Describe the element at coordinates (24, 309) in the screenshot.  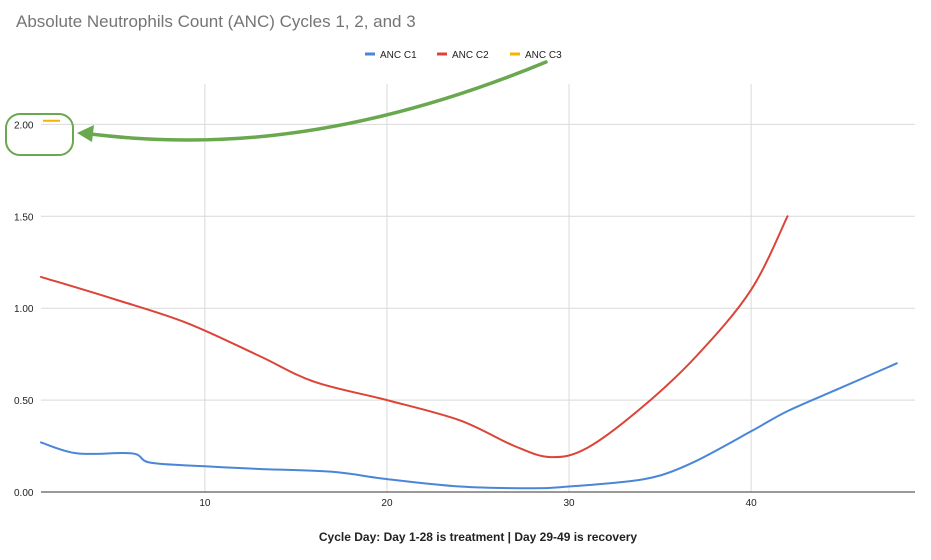
I see `y-tick-label: 1.00` at that location.